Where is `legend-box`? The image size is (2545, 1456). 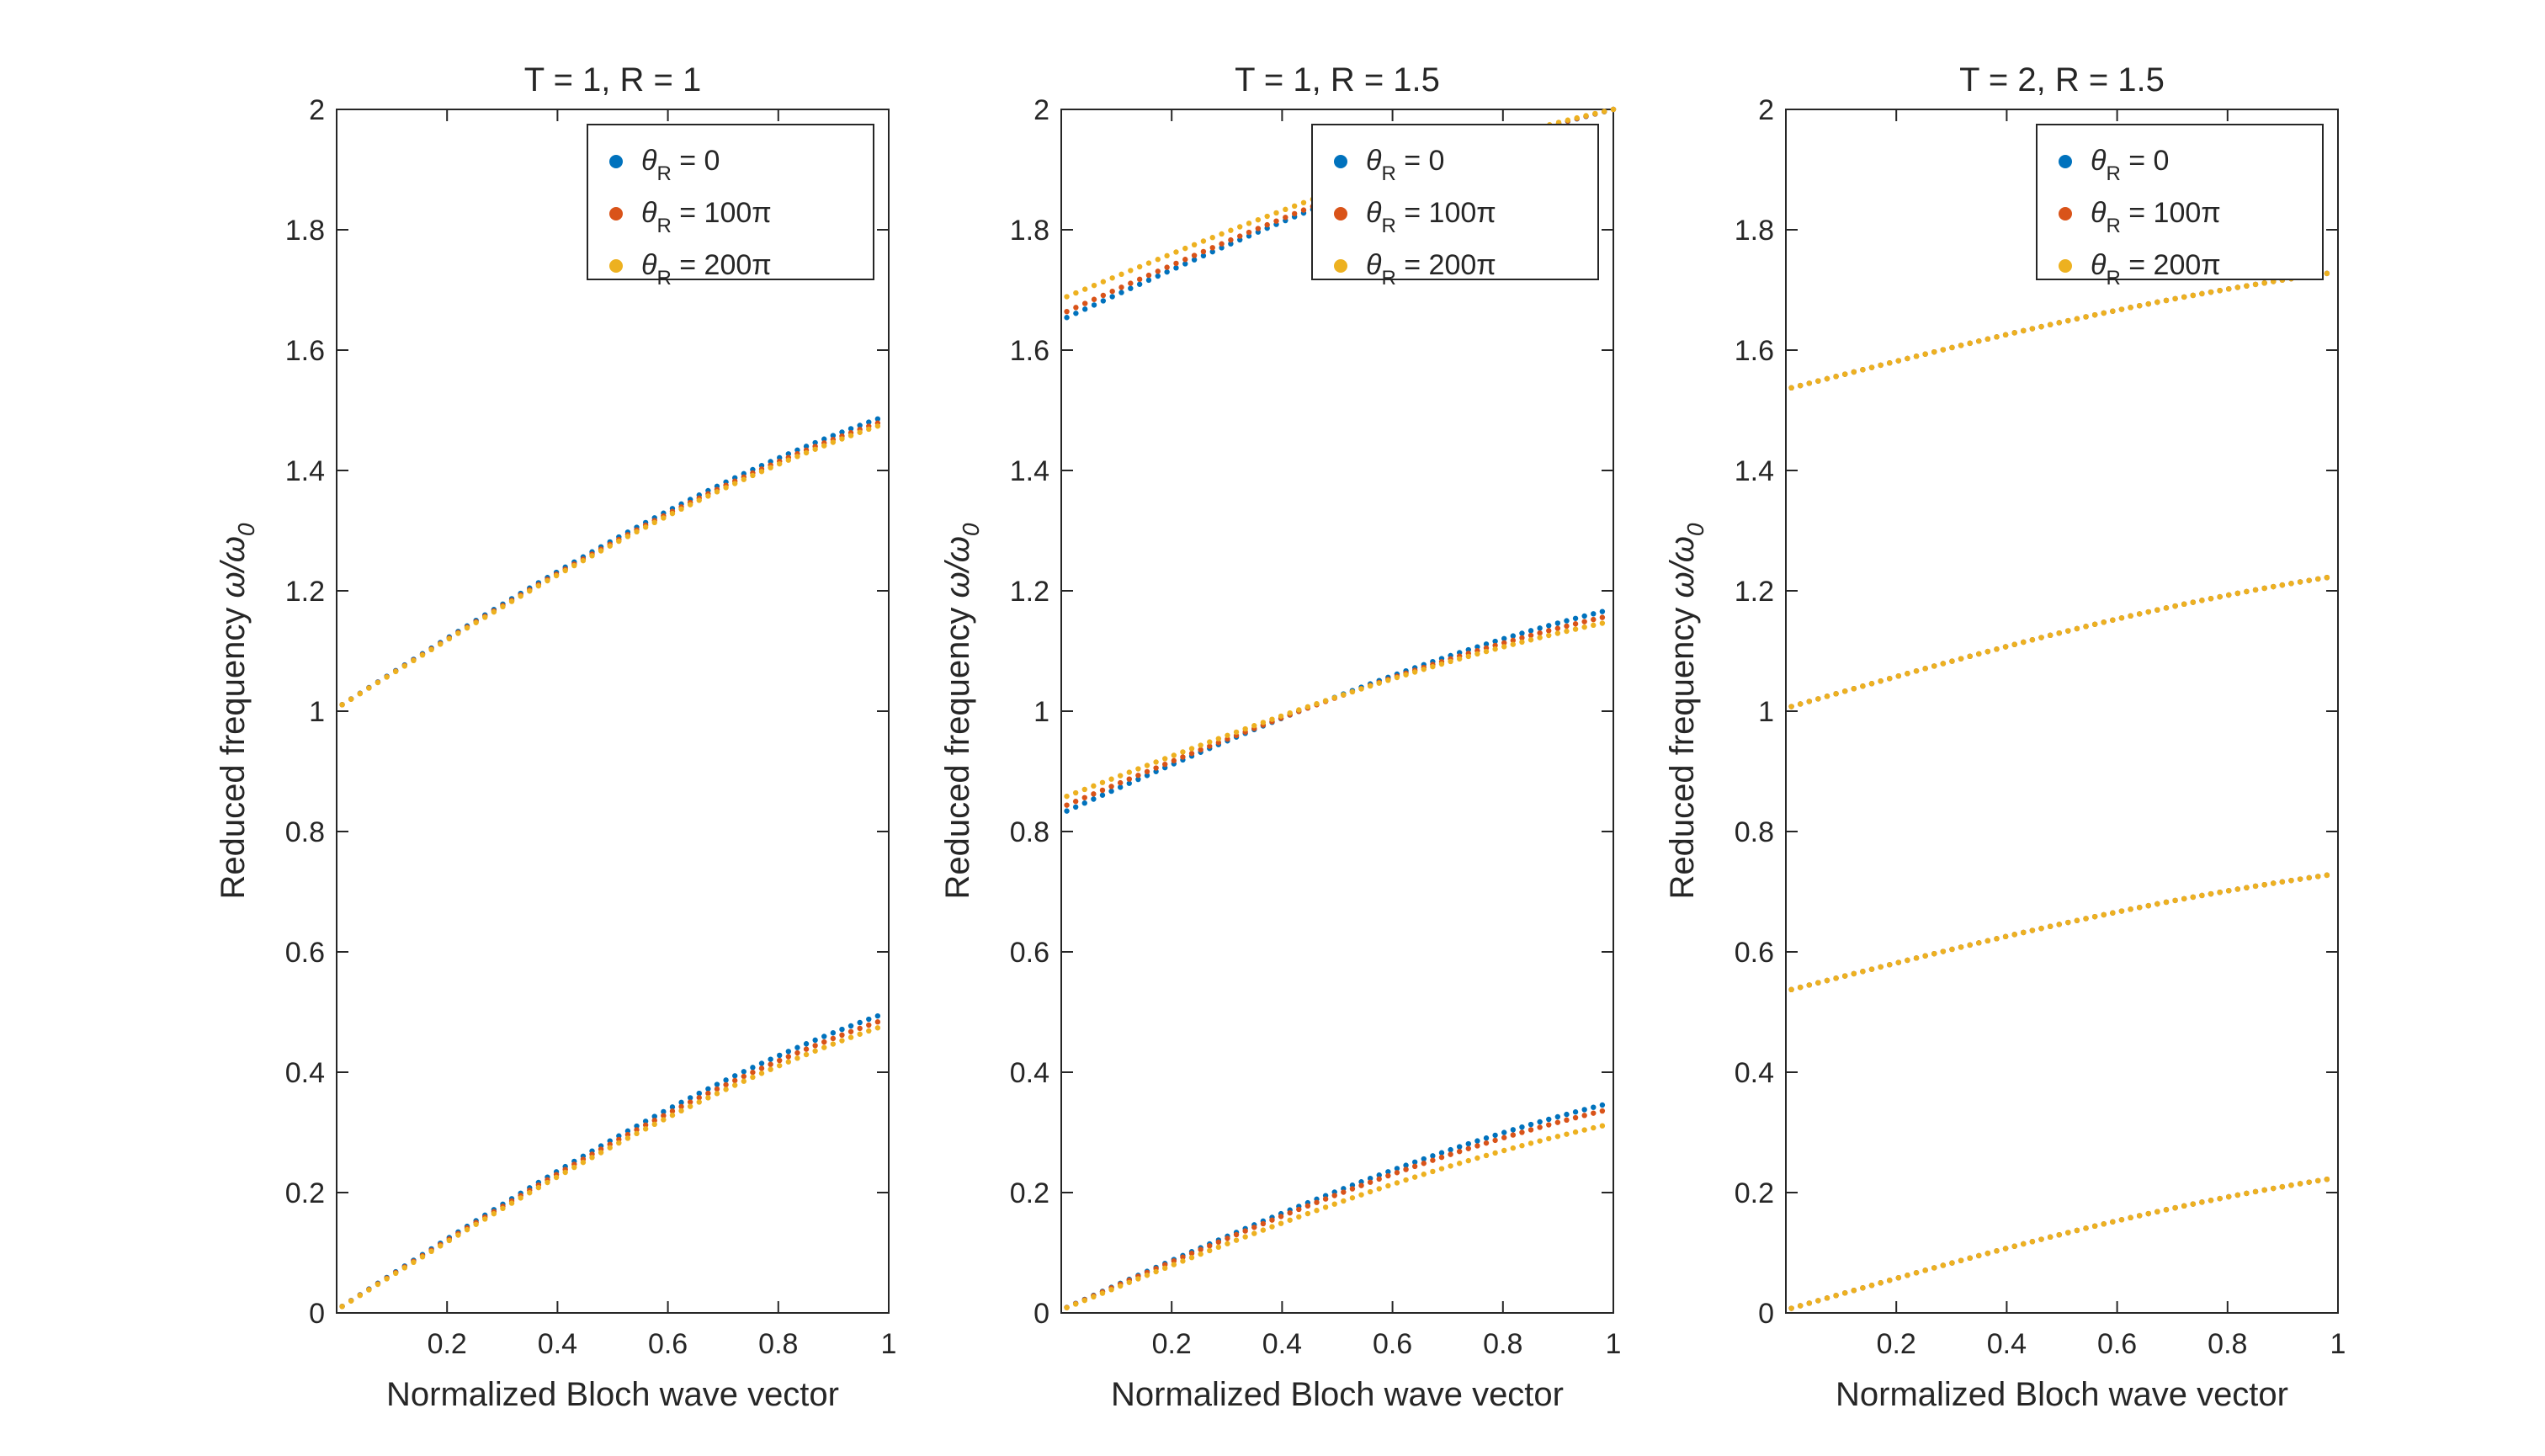
legend-box is located at coordinates (1455, 202).